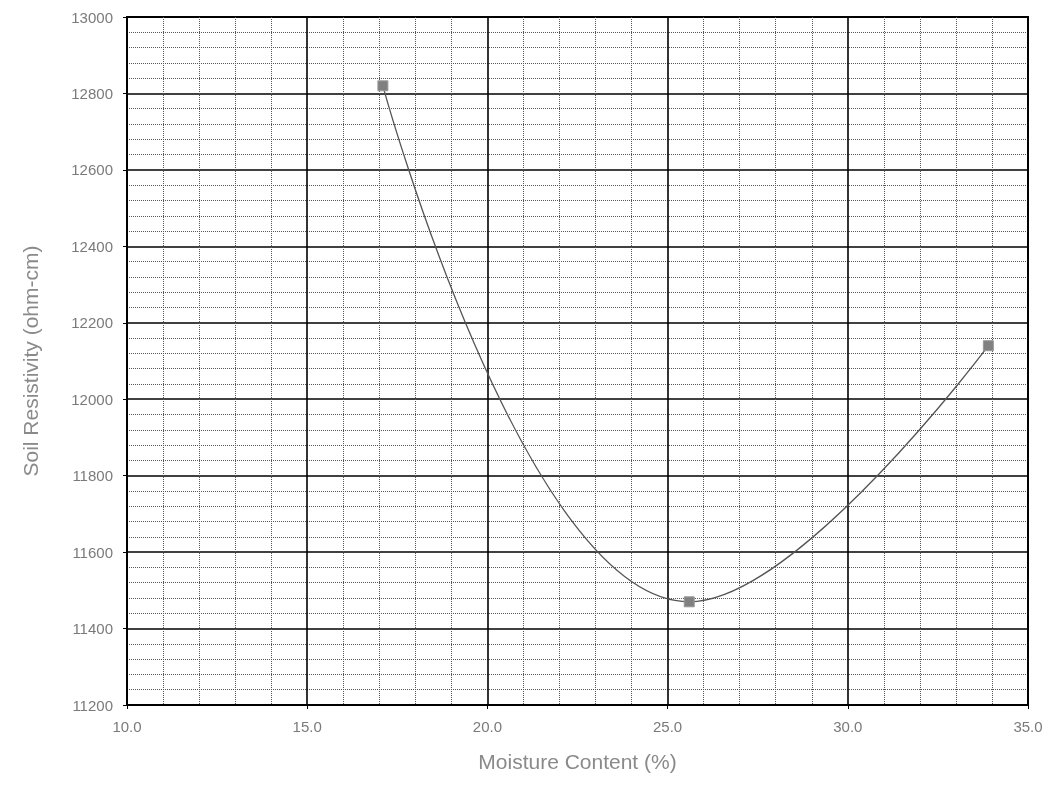  Describe the element at coordinates (92, 705) in the screenshot. I see `y-tick-label: 11200` at that location.